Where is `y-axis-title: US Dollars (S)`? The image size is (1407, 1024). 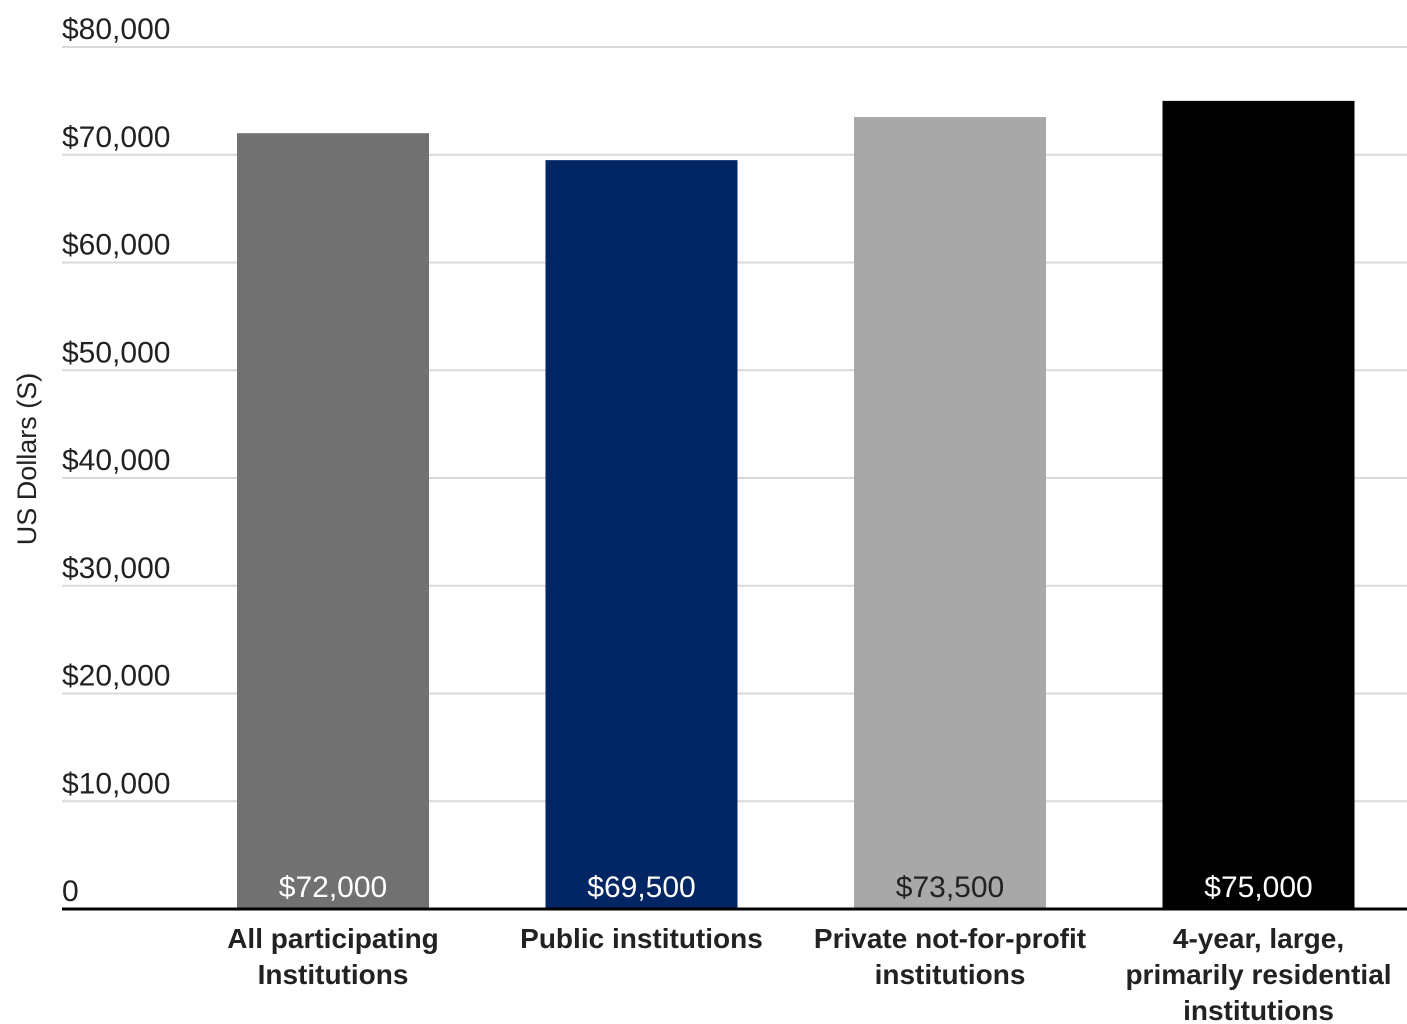 y-axis-title: US Dollars (S) is located at coordinates (27, 459).